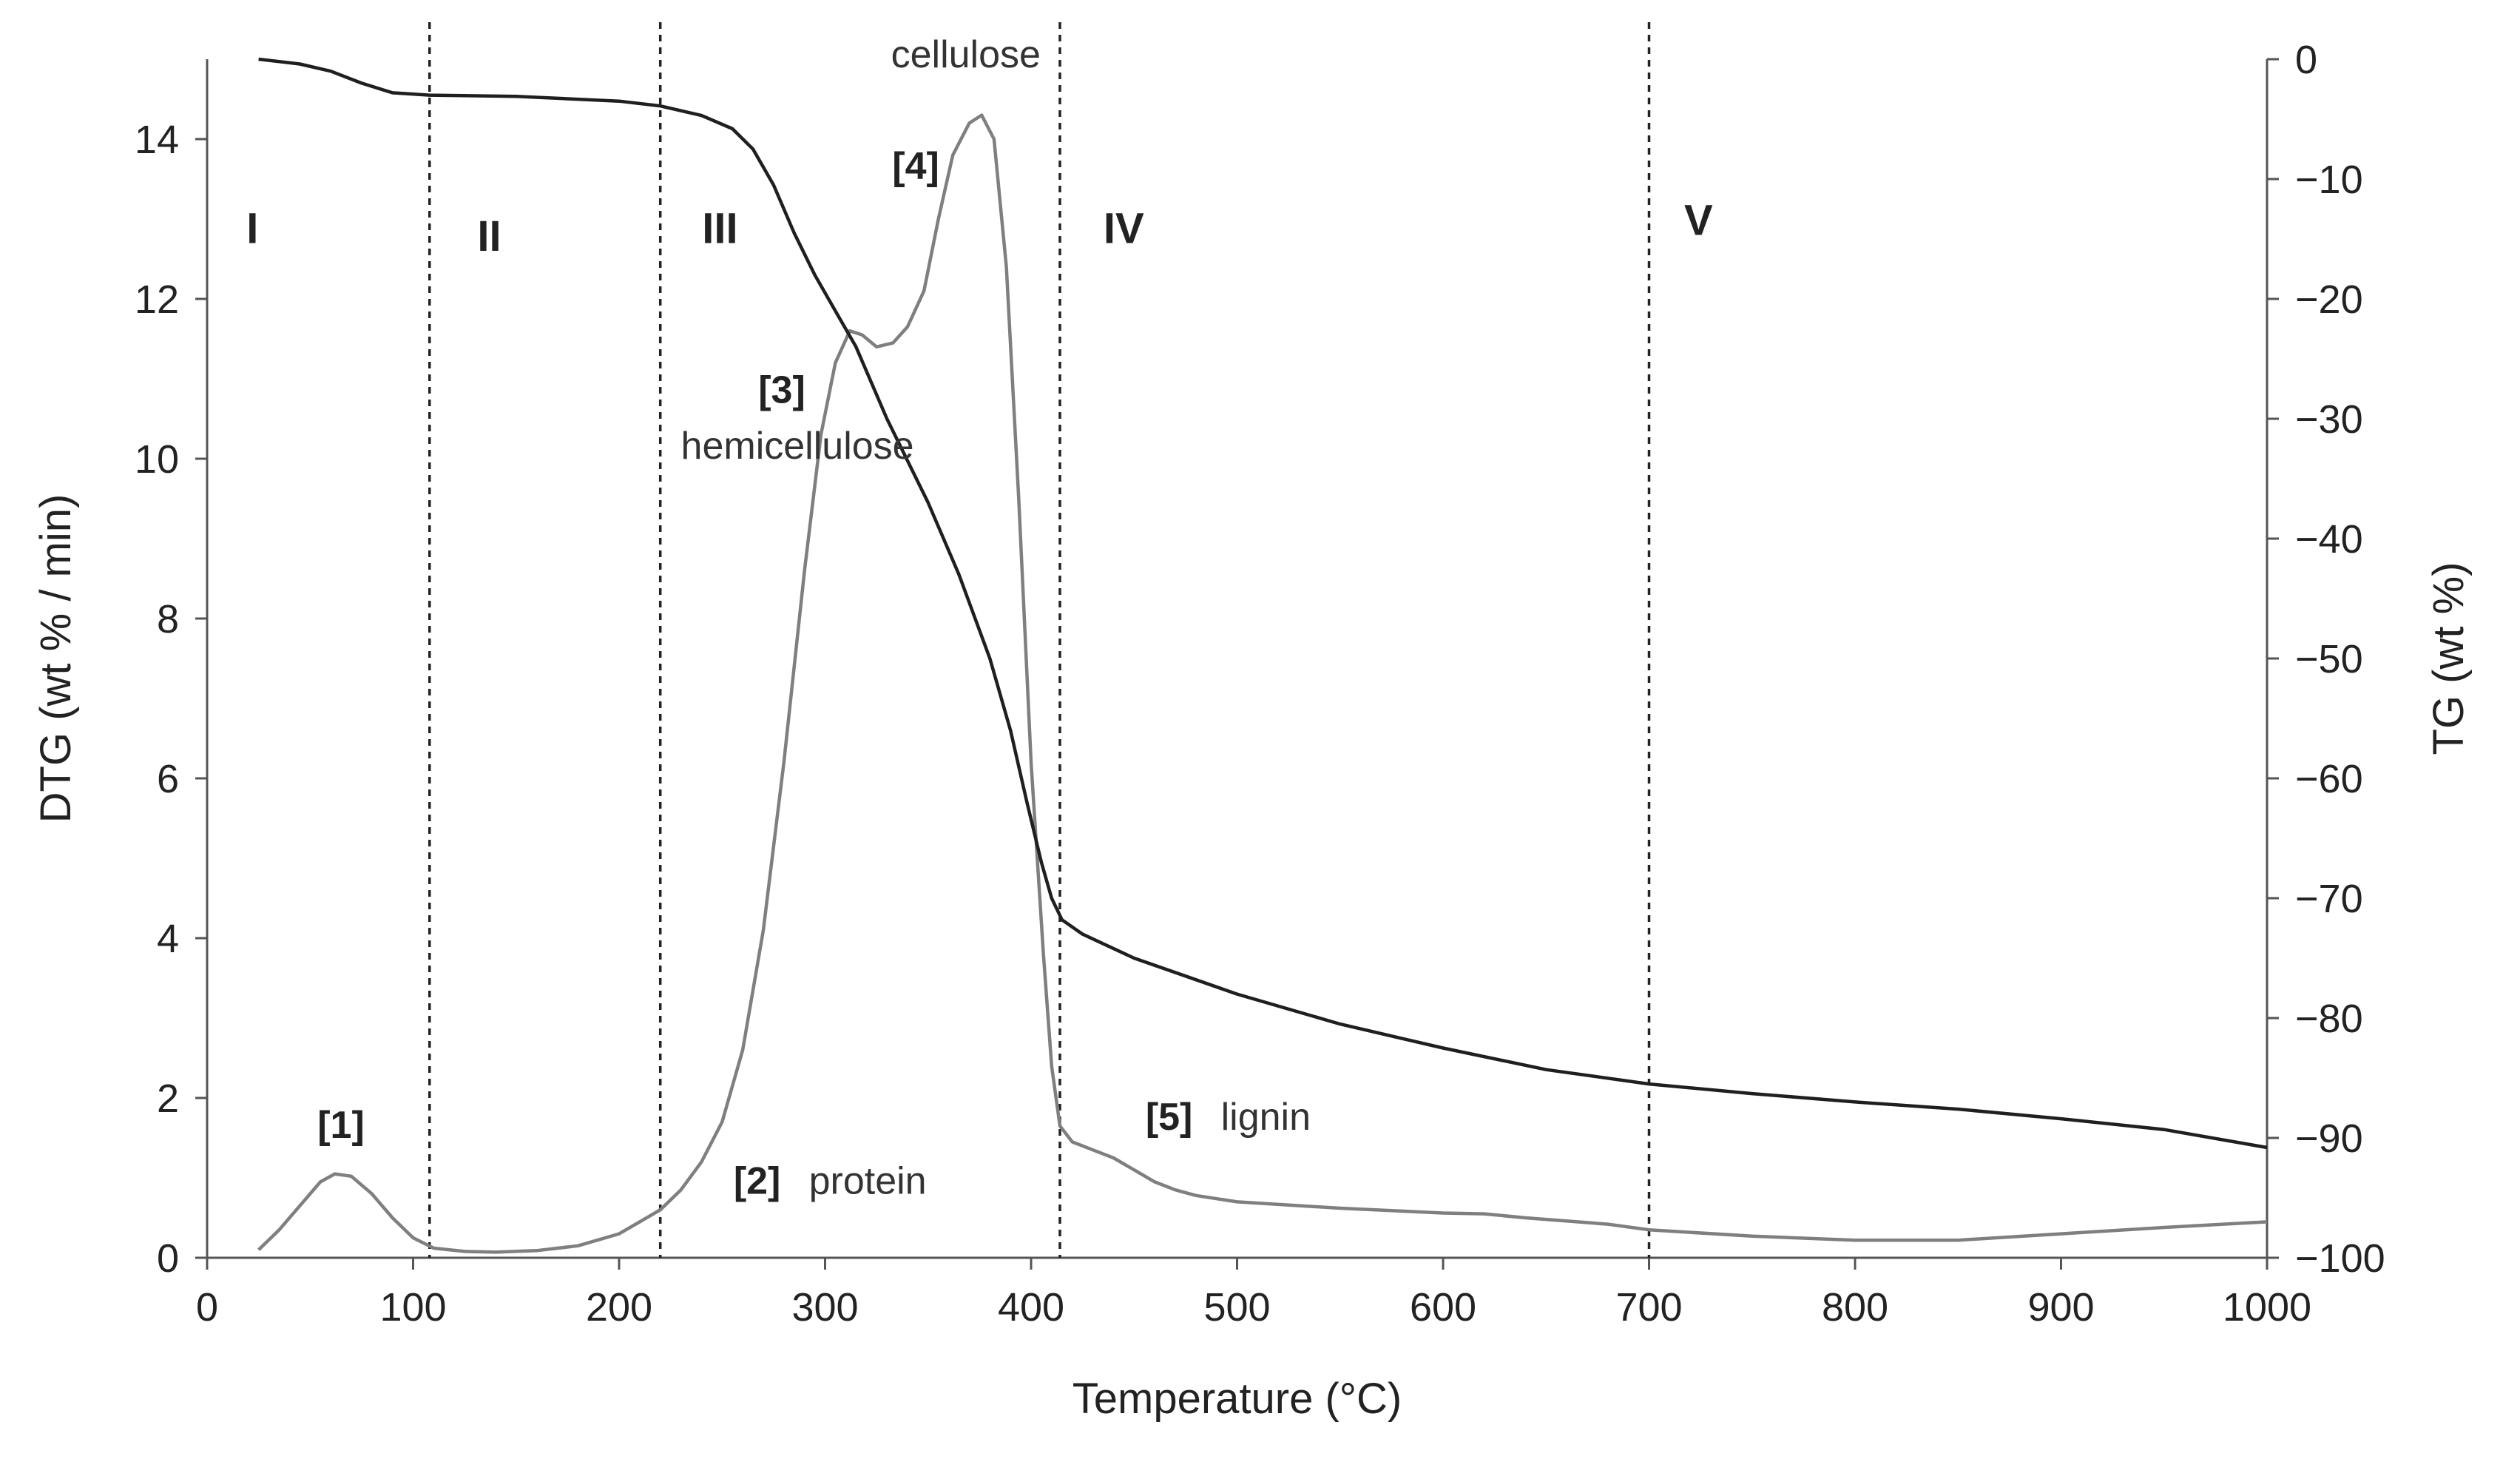 Image resolution: width=2520 pixels, height=1479 pixels. I want to click on y-right-tick-label: 0, so click(2306, 60).